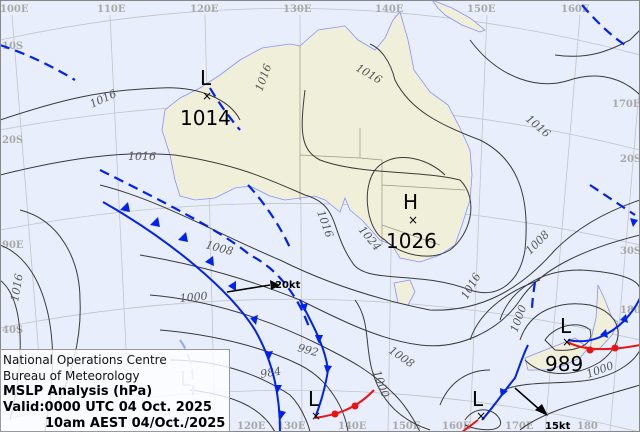 Image resolution: width=640 pixels, height=432 pixels. What do you see at coordinates (308, 350) in the screenshot?
I see `isobar-label: 992` at bounding box center [308, 350].